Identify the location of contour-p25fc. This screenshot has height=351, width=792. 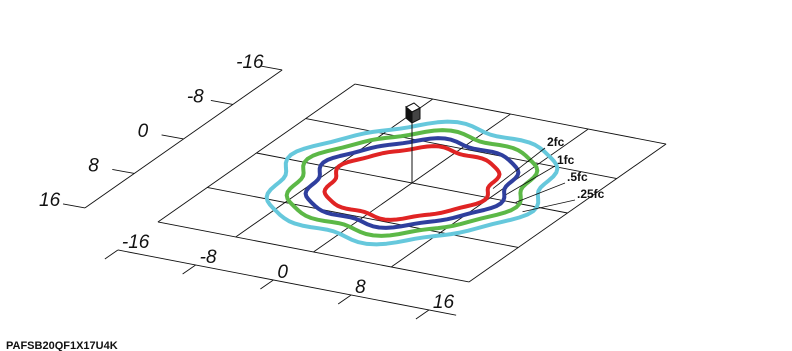
(412, 183).